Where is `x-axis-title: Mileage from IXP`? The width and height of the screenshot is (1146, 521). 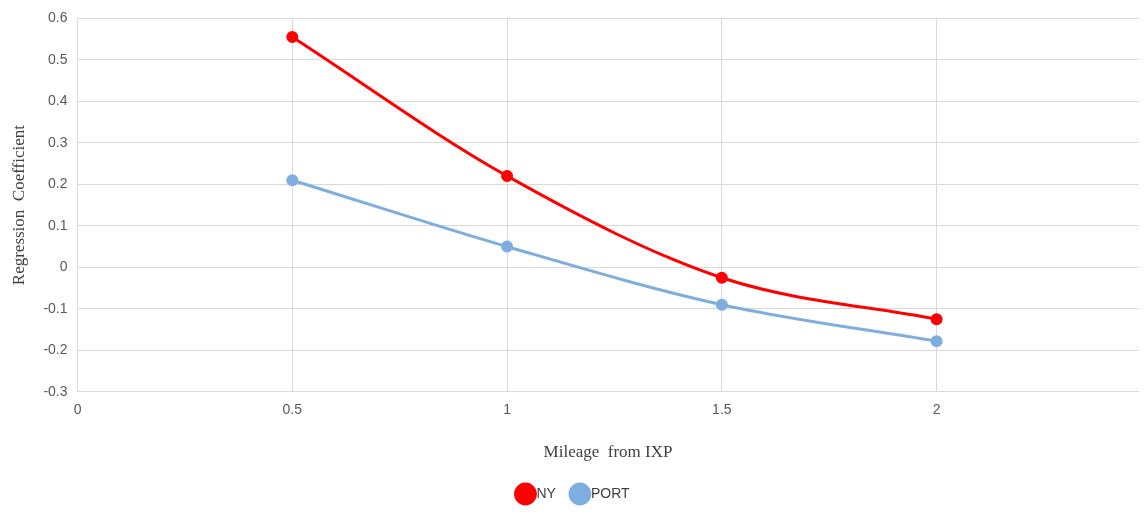 x-axis-title: Mileage from IXP is located at coordinates (608, 452).